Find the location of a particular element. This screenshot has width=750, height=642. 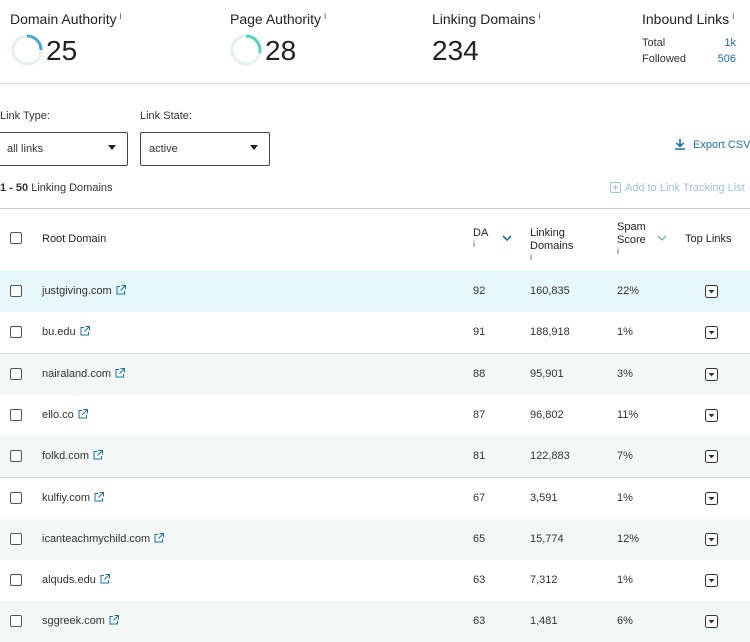

root-domain: justgiving.com is located at coordinates (84, 291).